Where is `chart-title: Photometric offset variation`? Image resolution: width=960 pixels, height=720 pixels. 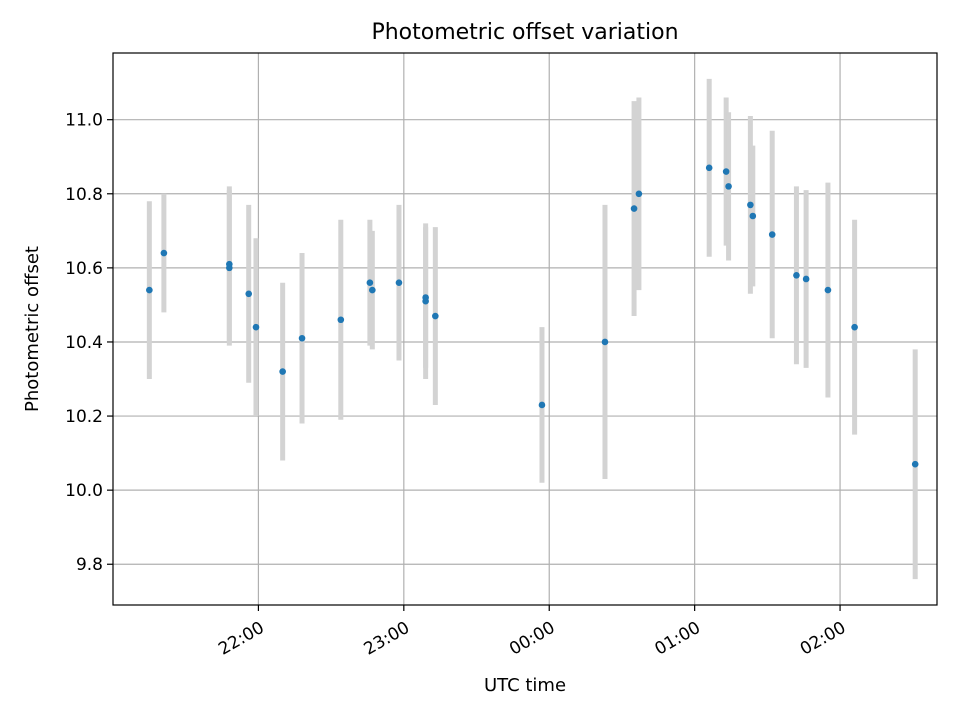 chart-title: Photometric offset variation is located at coordinates (524, 32).